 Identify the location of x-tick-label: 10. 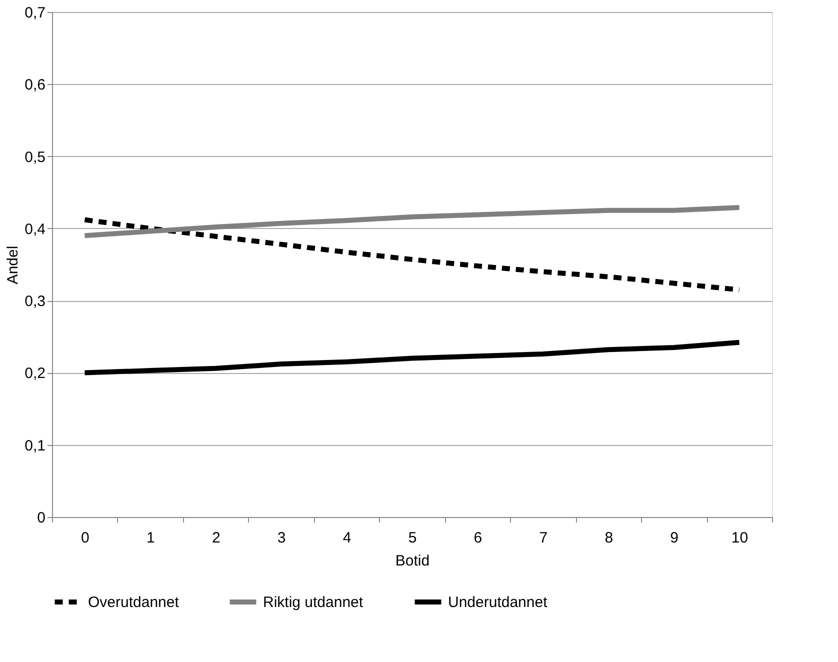
(739, 538).